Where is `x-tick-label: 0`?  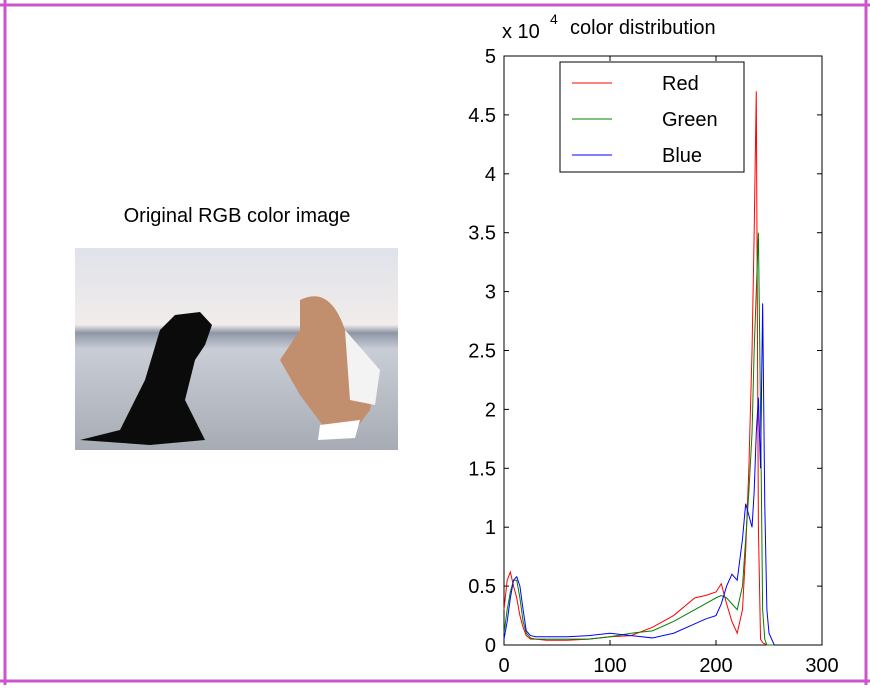
x-tick-label: 0 is located at coordinates (503, 666).